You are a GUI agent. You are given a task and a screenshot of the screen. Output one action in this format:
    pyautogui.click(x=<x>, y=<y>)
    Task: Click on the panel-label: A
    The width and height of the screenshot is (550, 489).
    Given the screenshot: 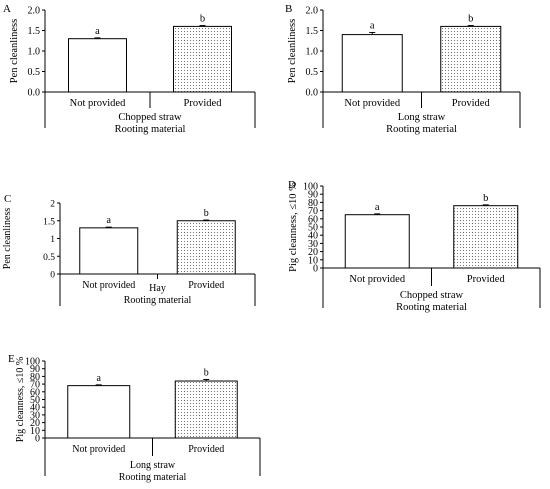 What is the action you would take?
    pyautogui.click(x=7, y=9)
    